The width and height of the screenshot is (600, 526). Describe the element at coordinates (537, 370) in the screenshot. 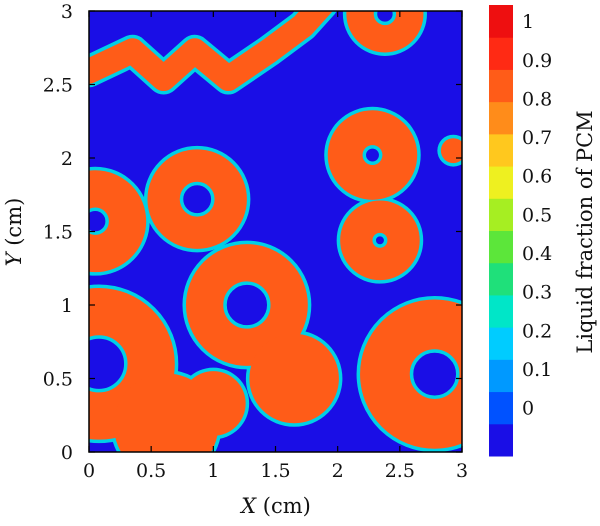

I see `colorbar-tick-label: 0.1` at that location.